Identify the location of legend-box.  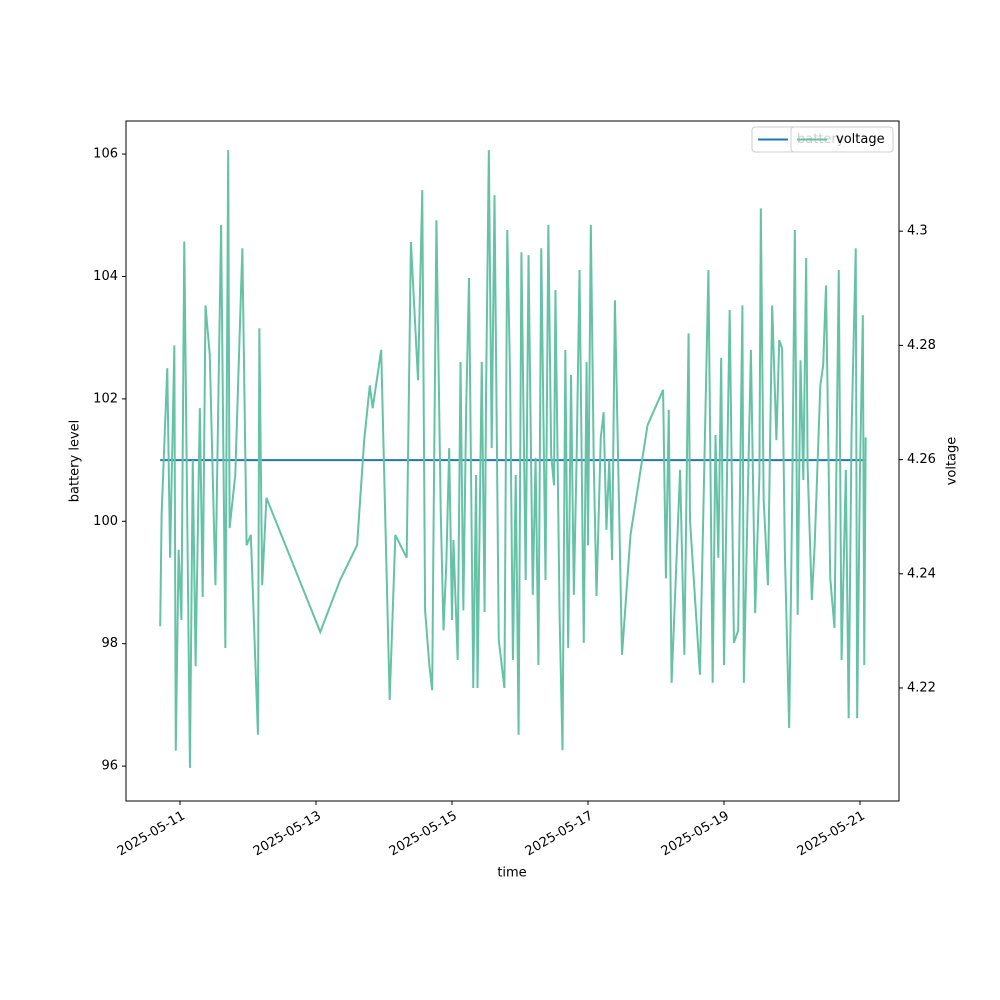
(842, 139).